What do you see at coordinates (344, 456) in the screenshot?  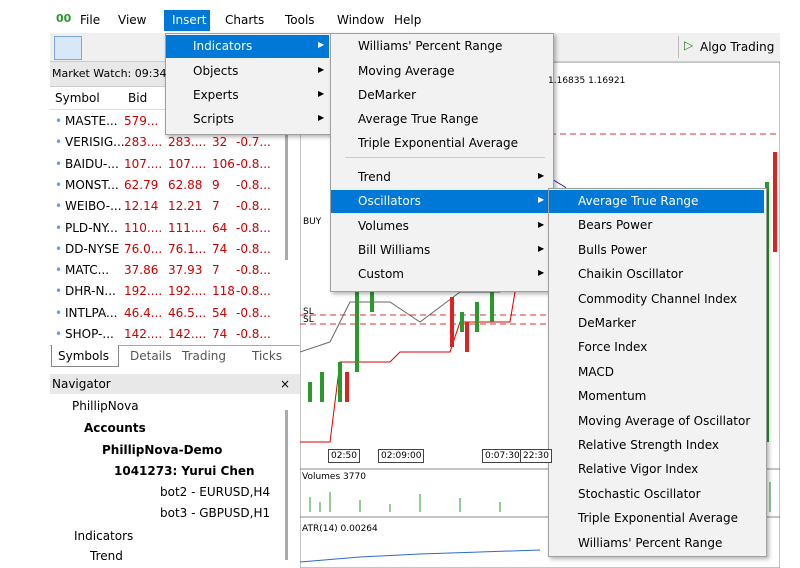 I see `time-label: 02:50` at bounding box center [344, 456].